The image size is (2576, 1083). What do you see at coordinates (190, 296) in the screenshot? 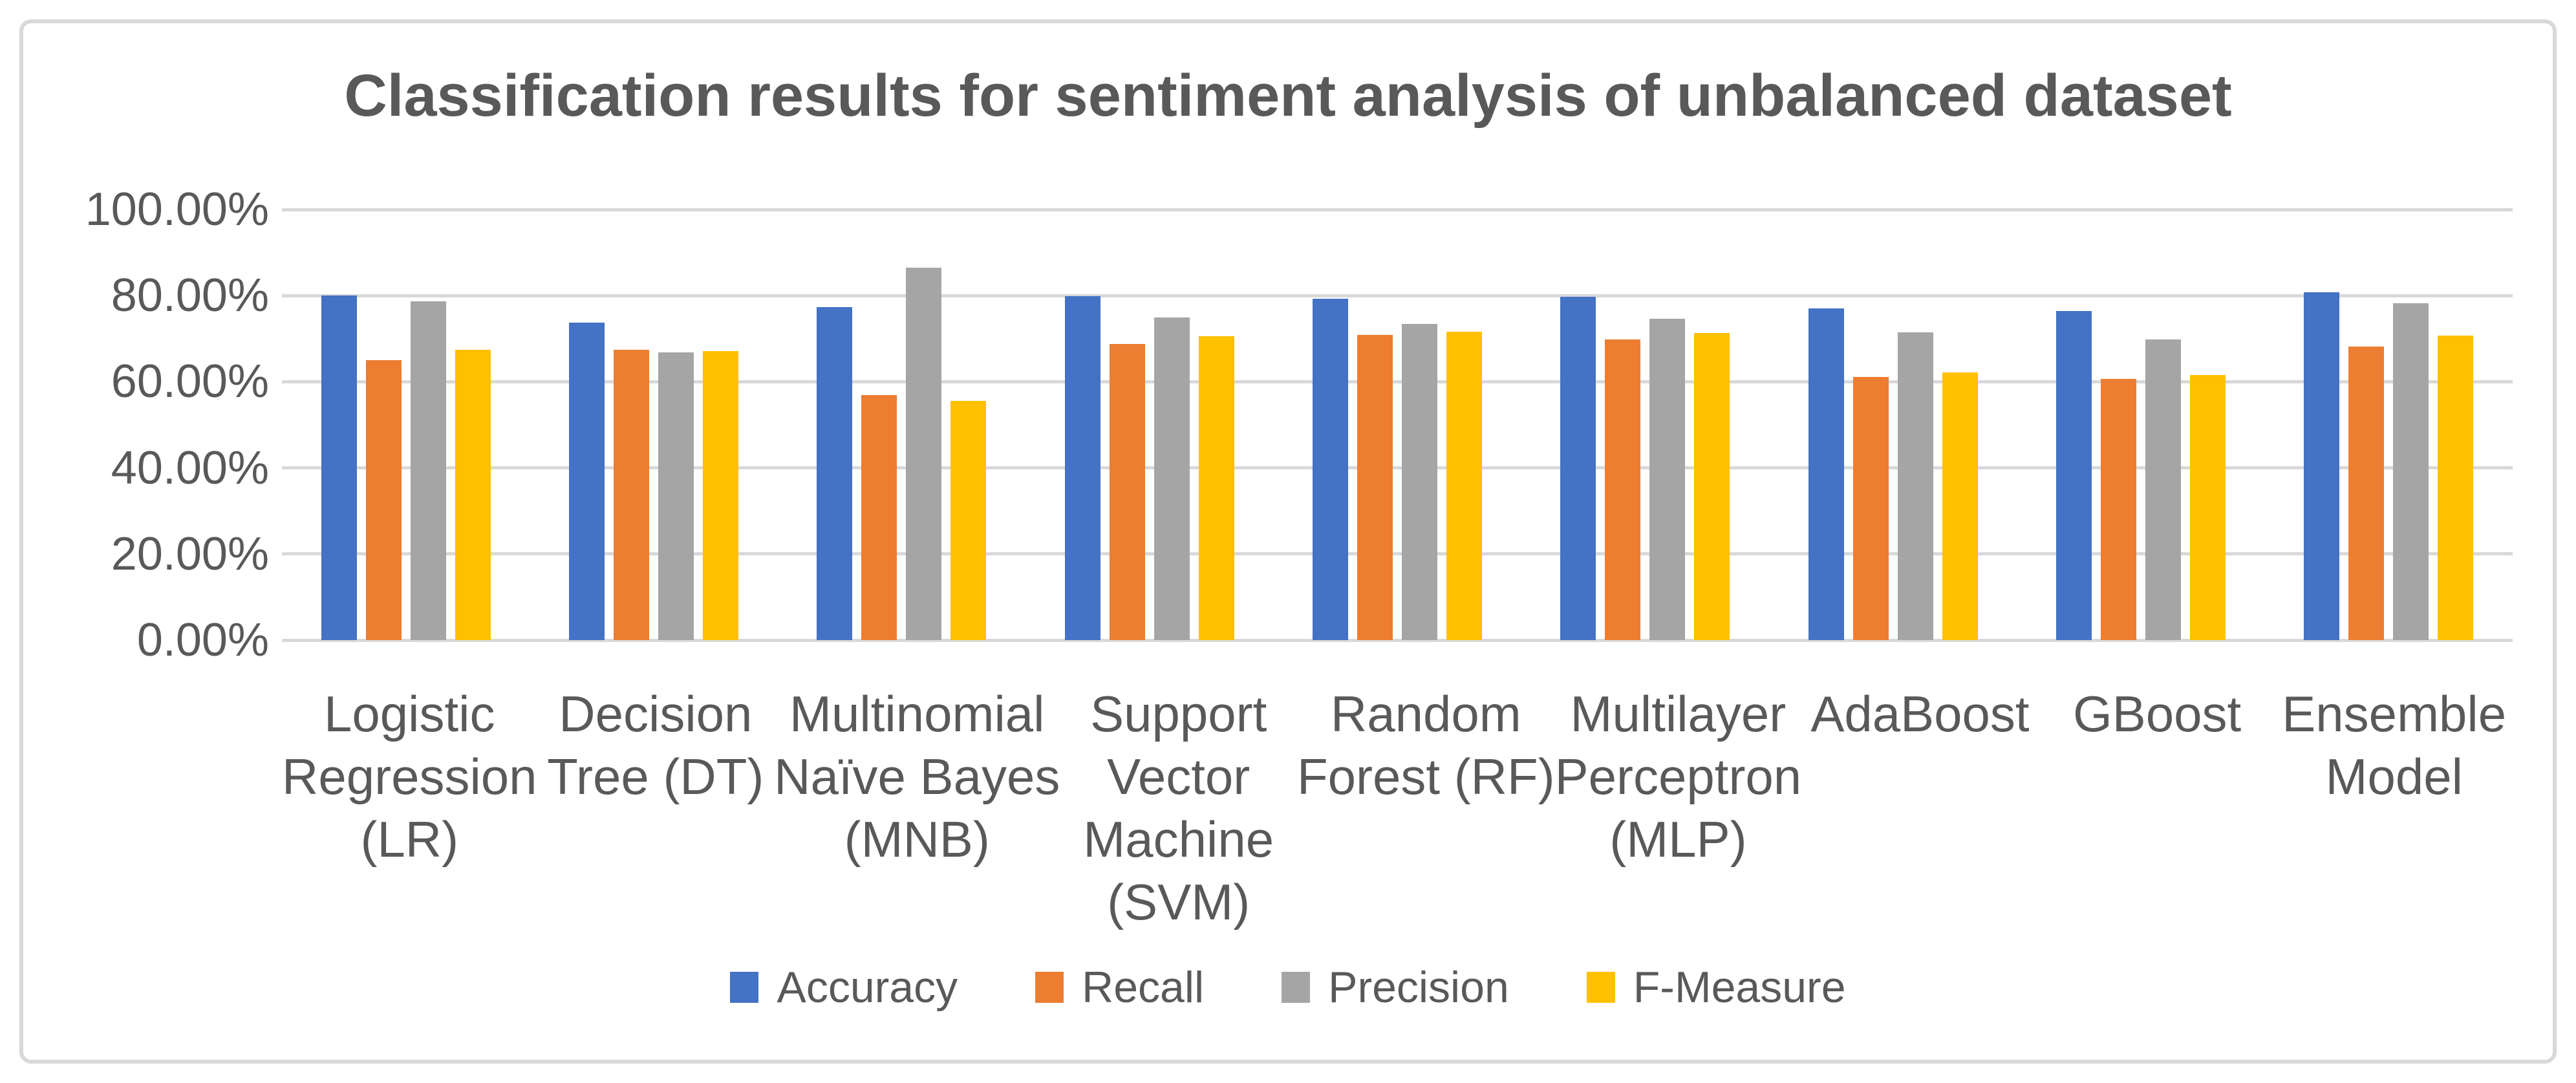
I see `y-axis-tick-label: 80.00%` at bounding box center [190, 296].